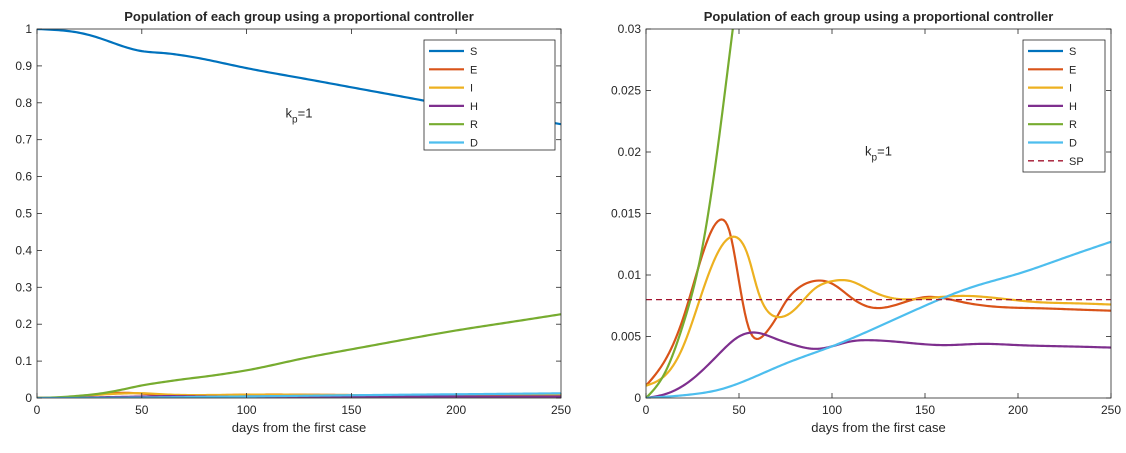  Describe the element at coordinates (28, 29) in the screenshot. I see `y-tick-label: 1` at that location.